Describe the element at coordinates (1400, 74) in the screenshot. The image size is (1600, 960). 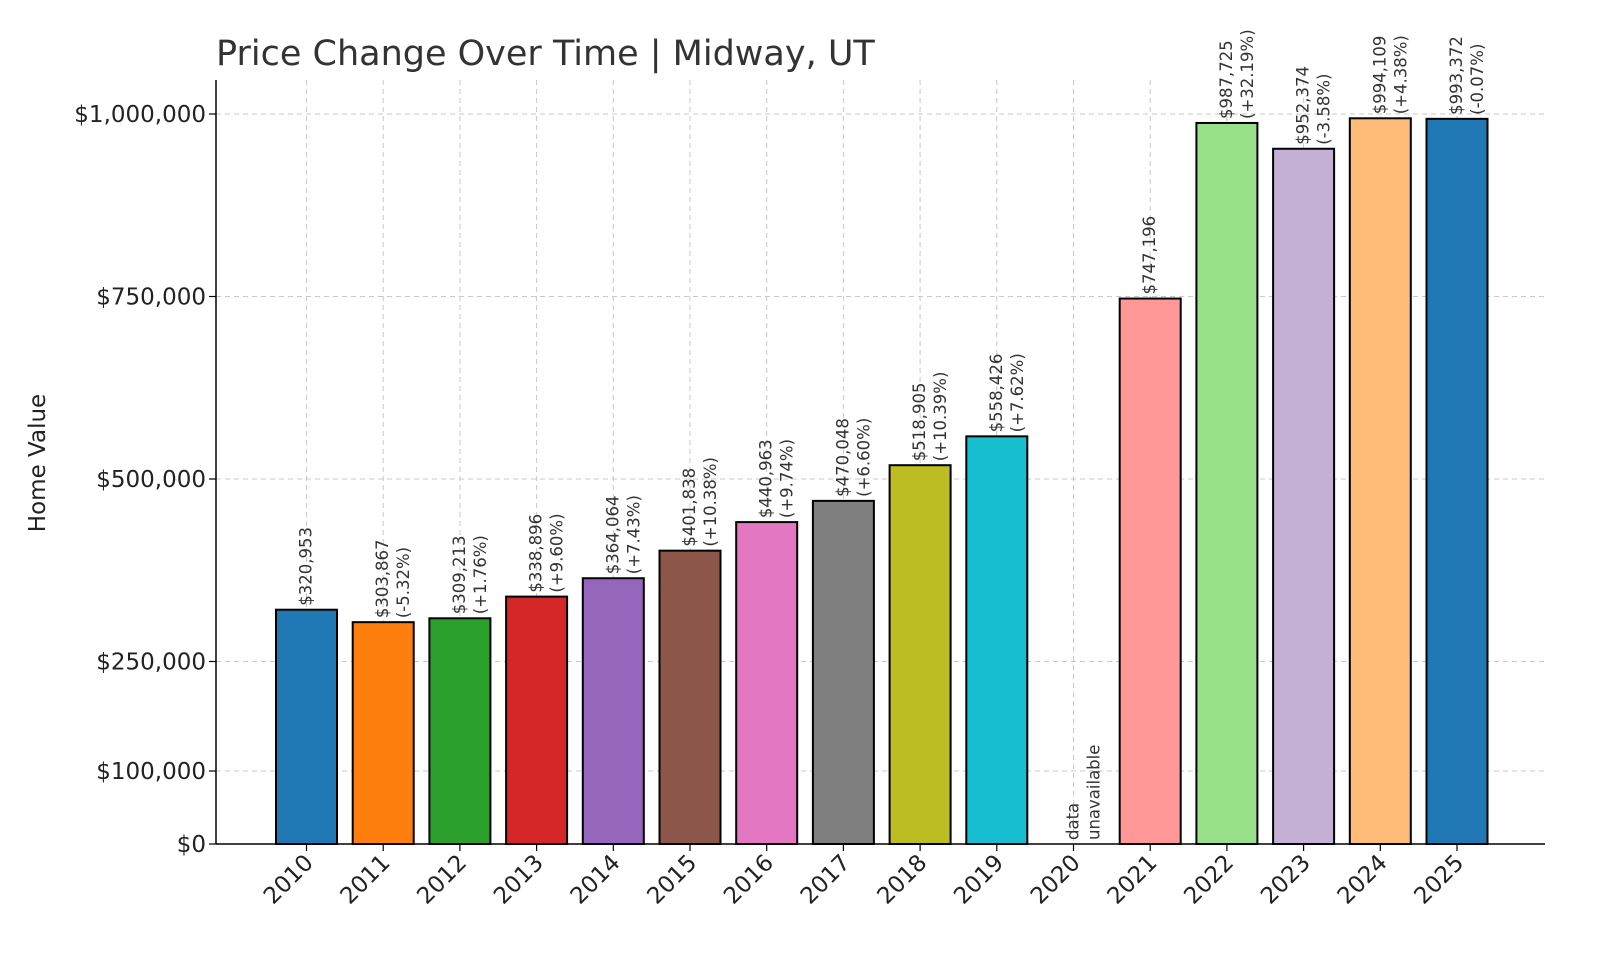
I see `change-label: (+4.38%)` at that location.